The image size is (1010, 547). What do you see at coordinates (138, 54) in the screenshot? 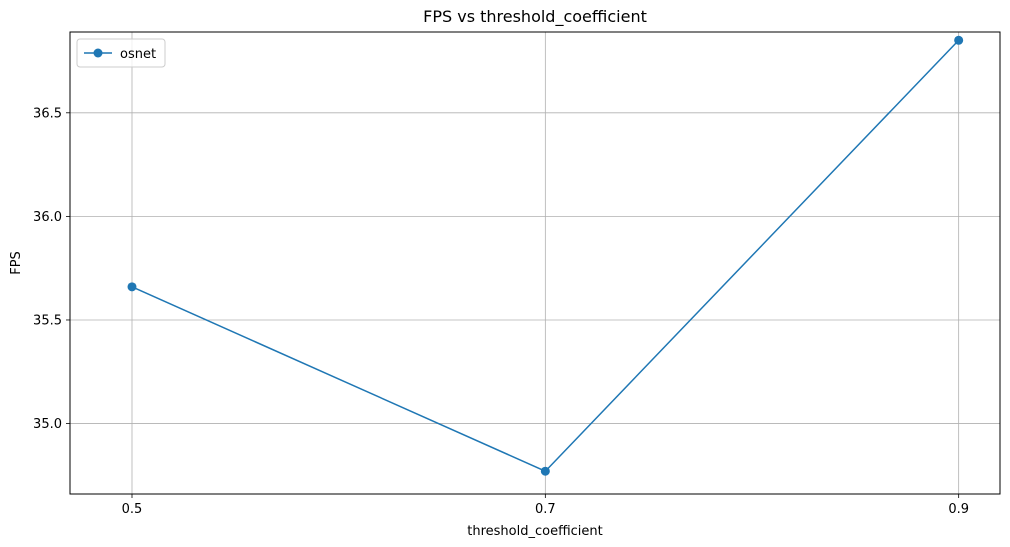
I see `legend-label-osnet: osnet` at bounding box center [138, 54].